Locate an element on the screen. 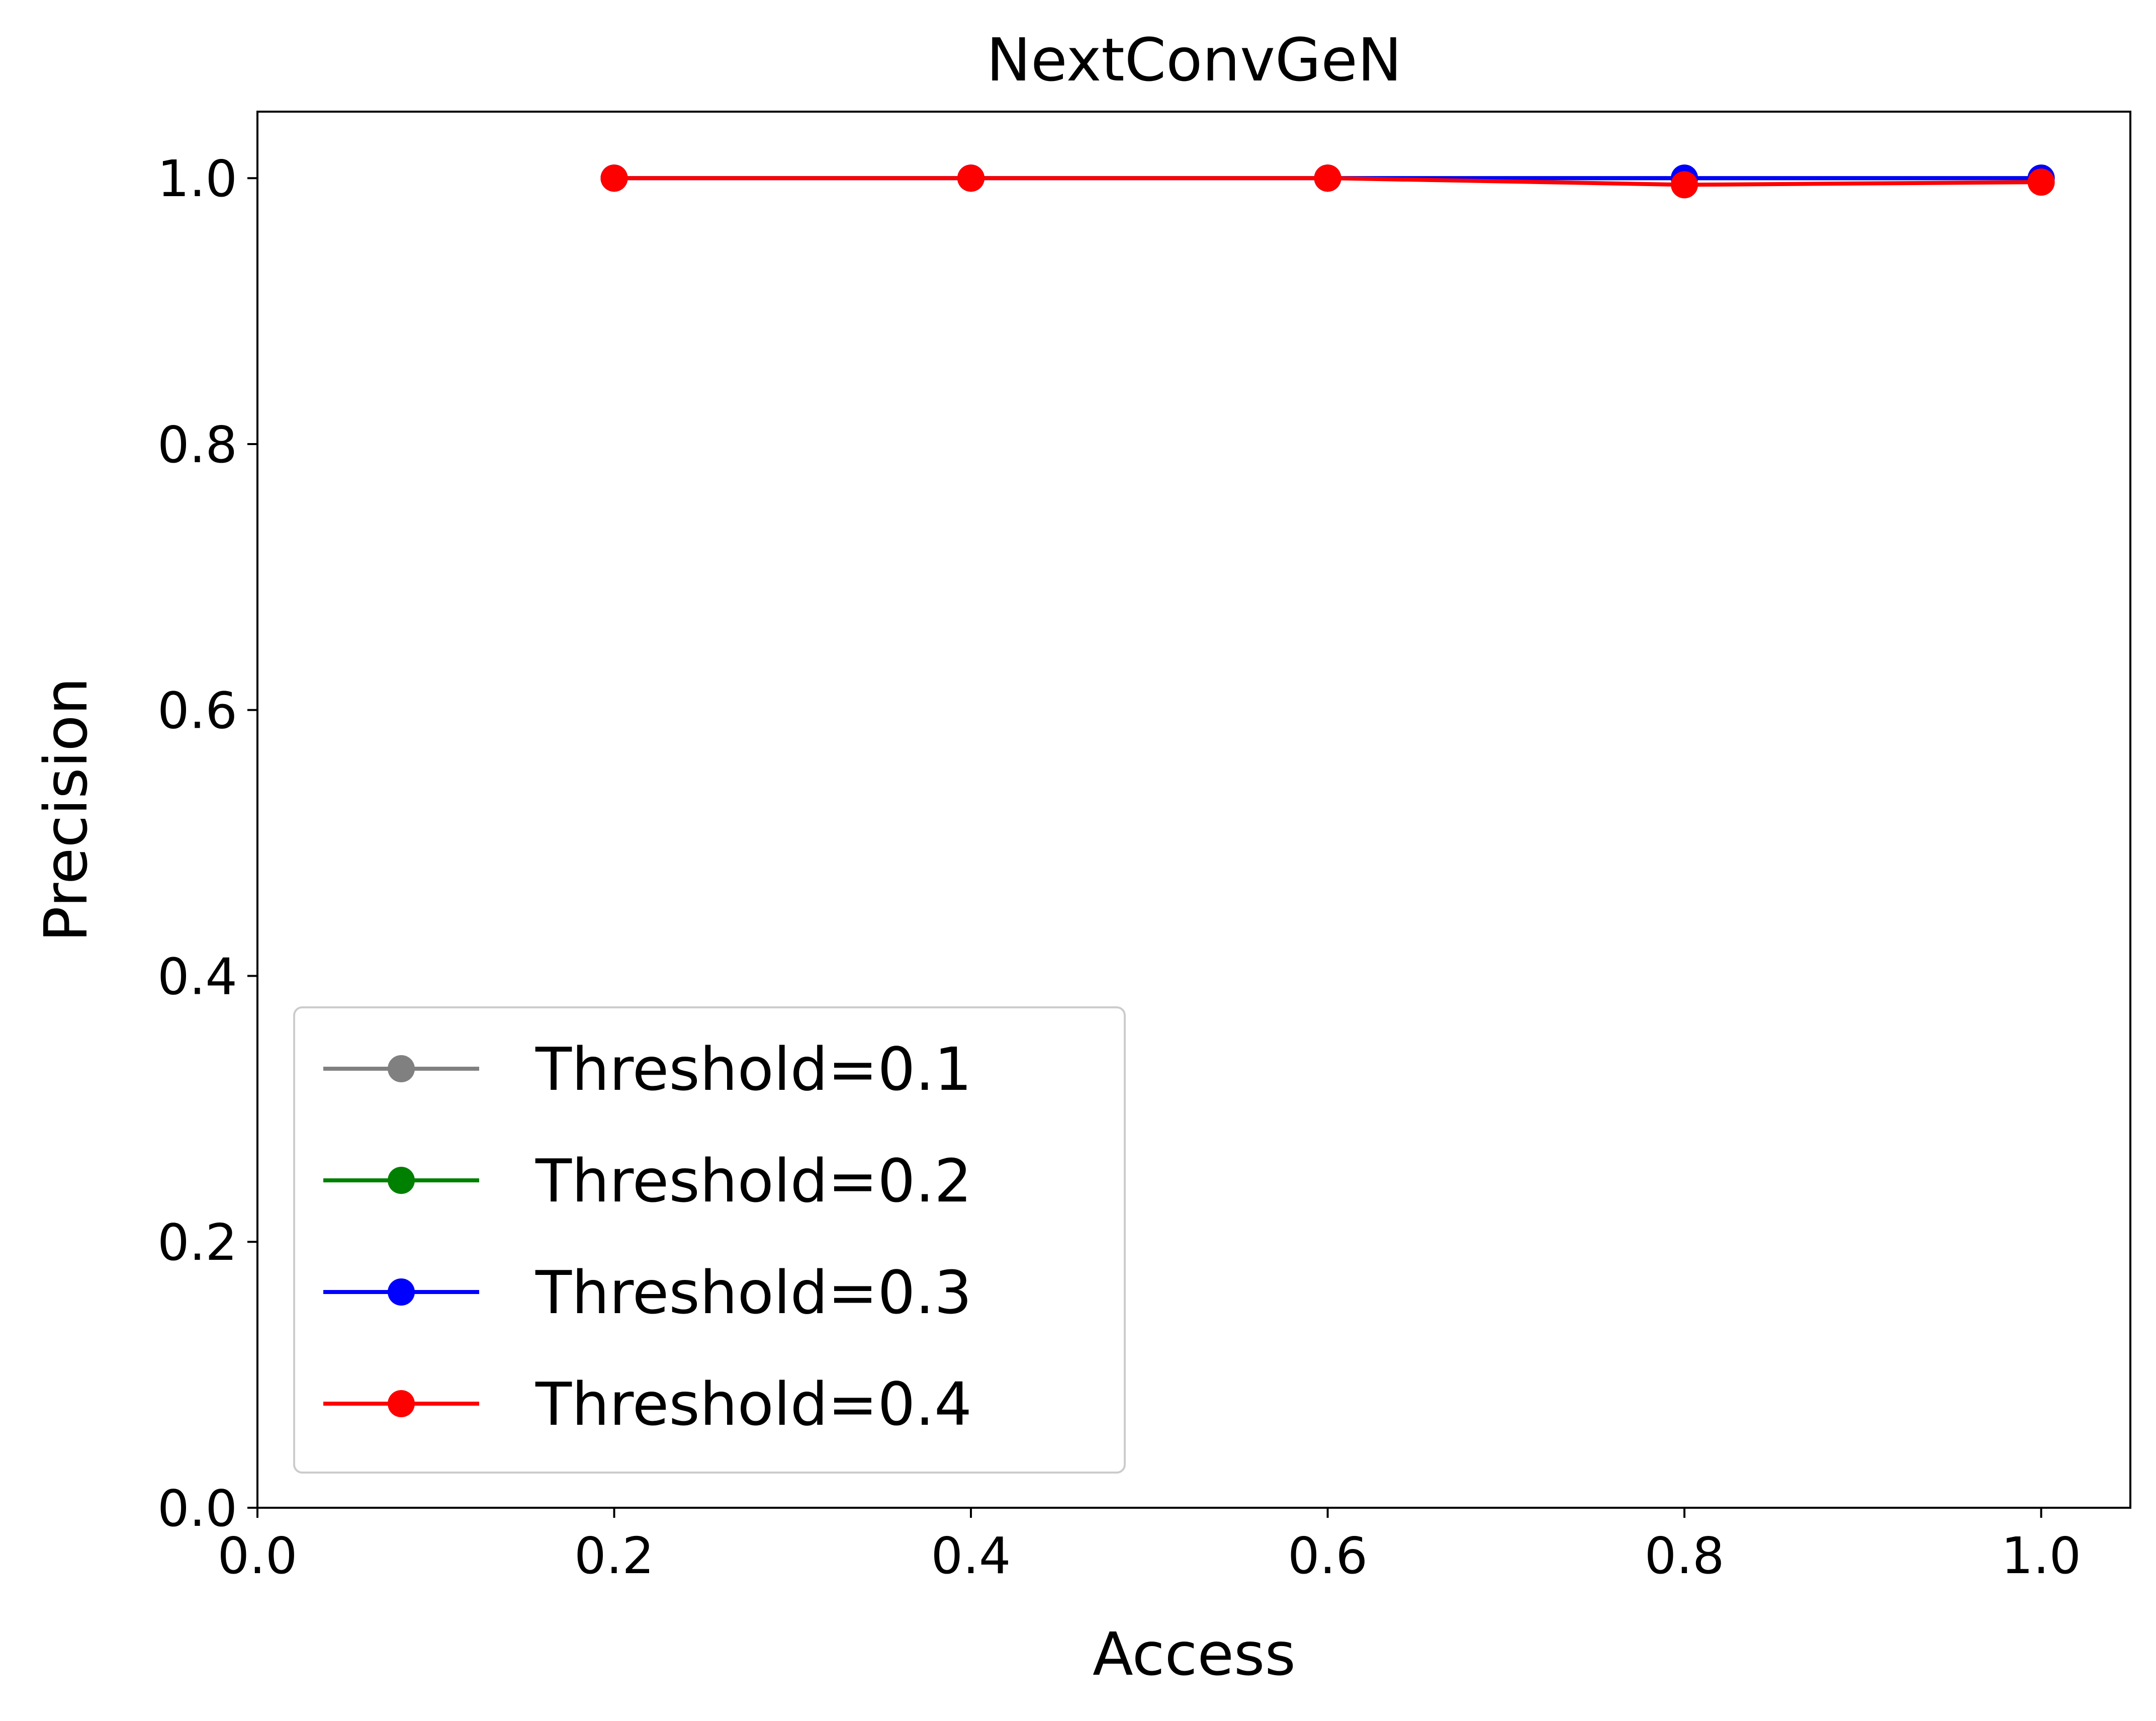  legend-label: Threshold=0.1 is located at coordinates (754, 1069).